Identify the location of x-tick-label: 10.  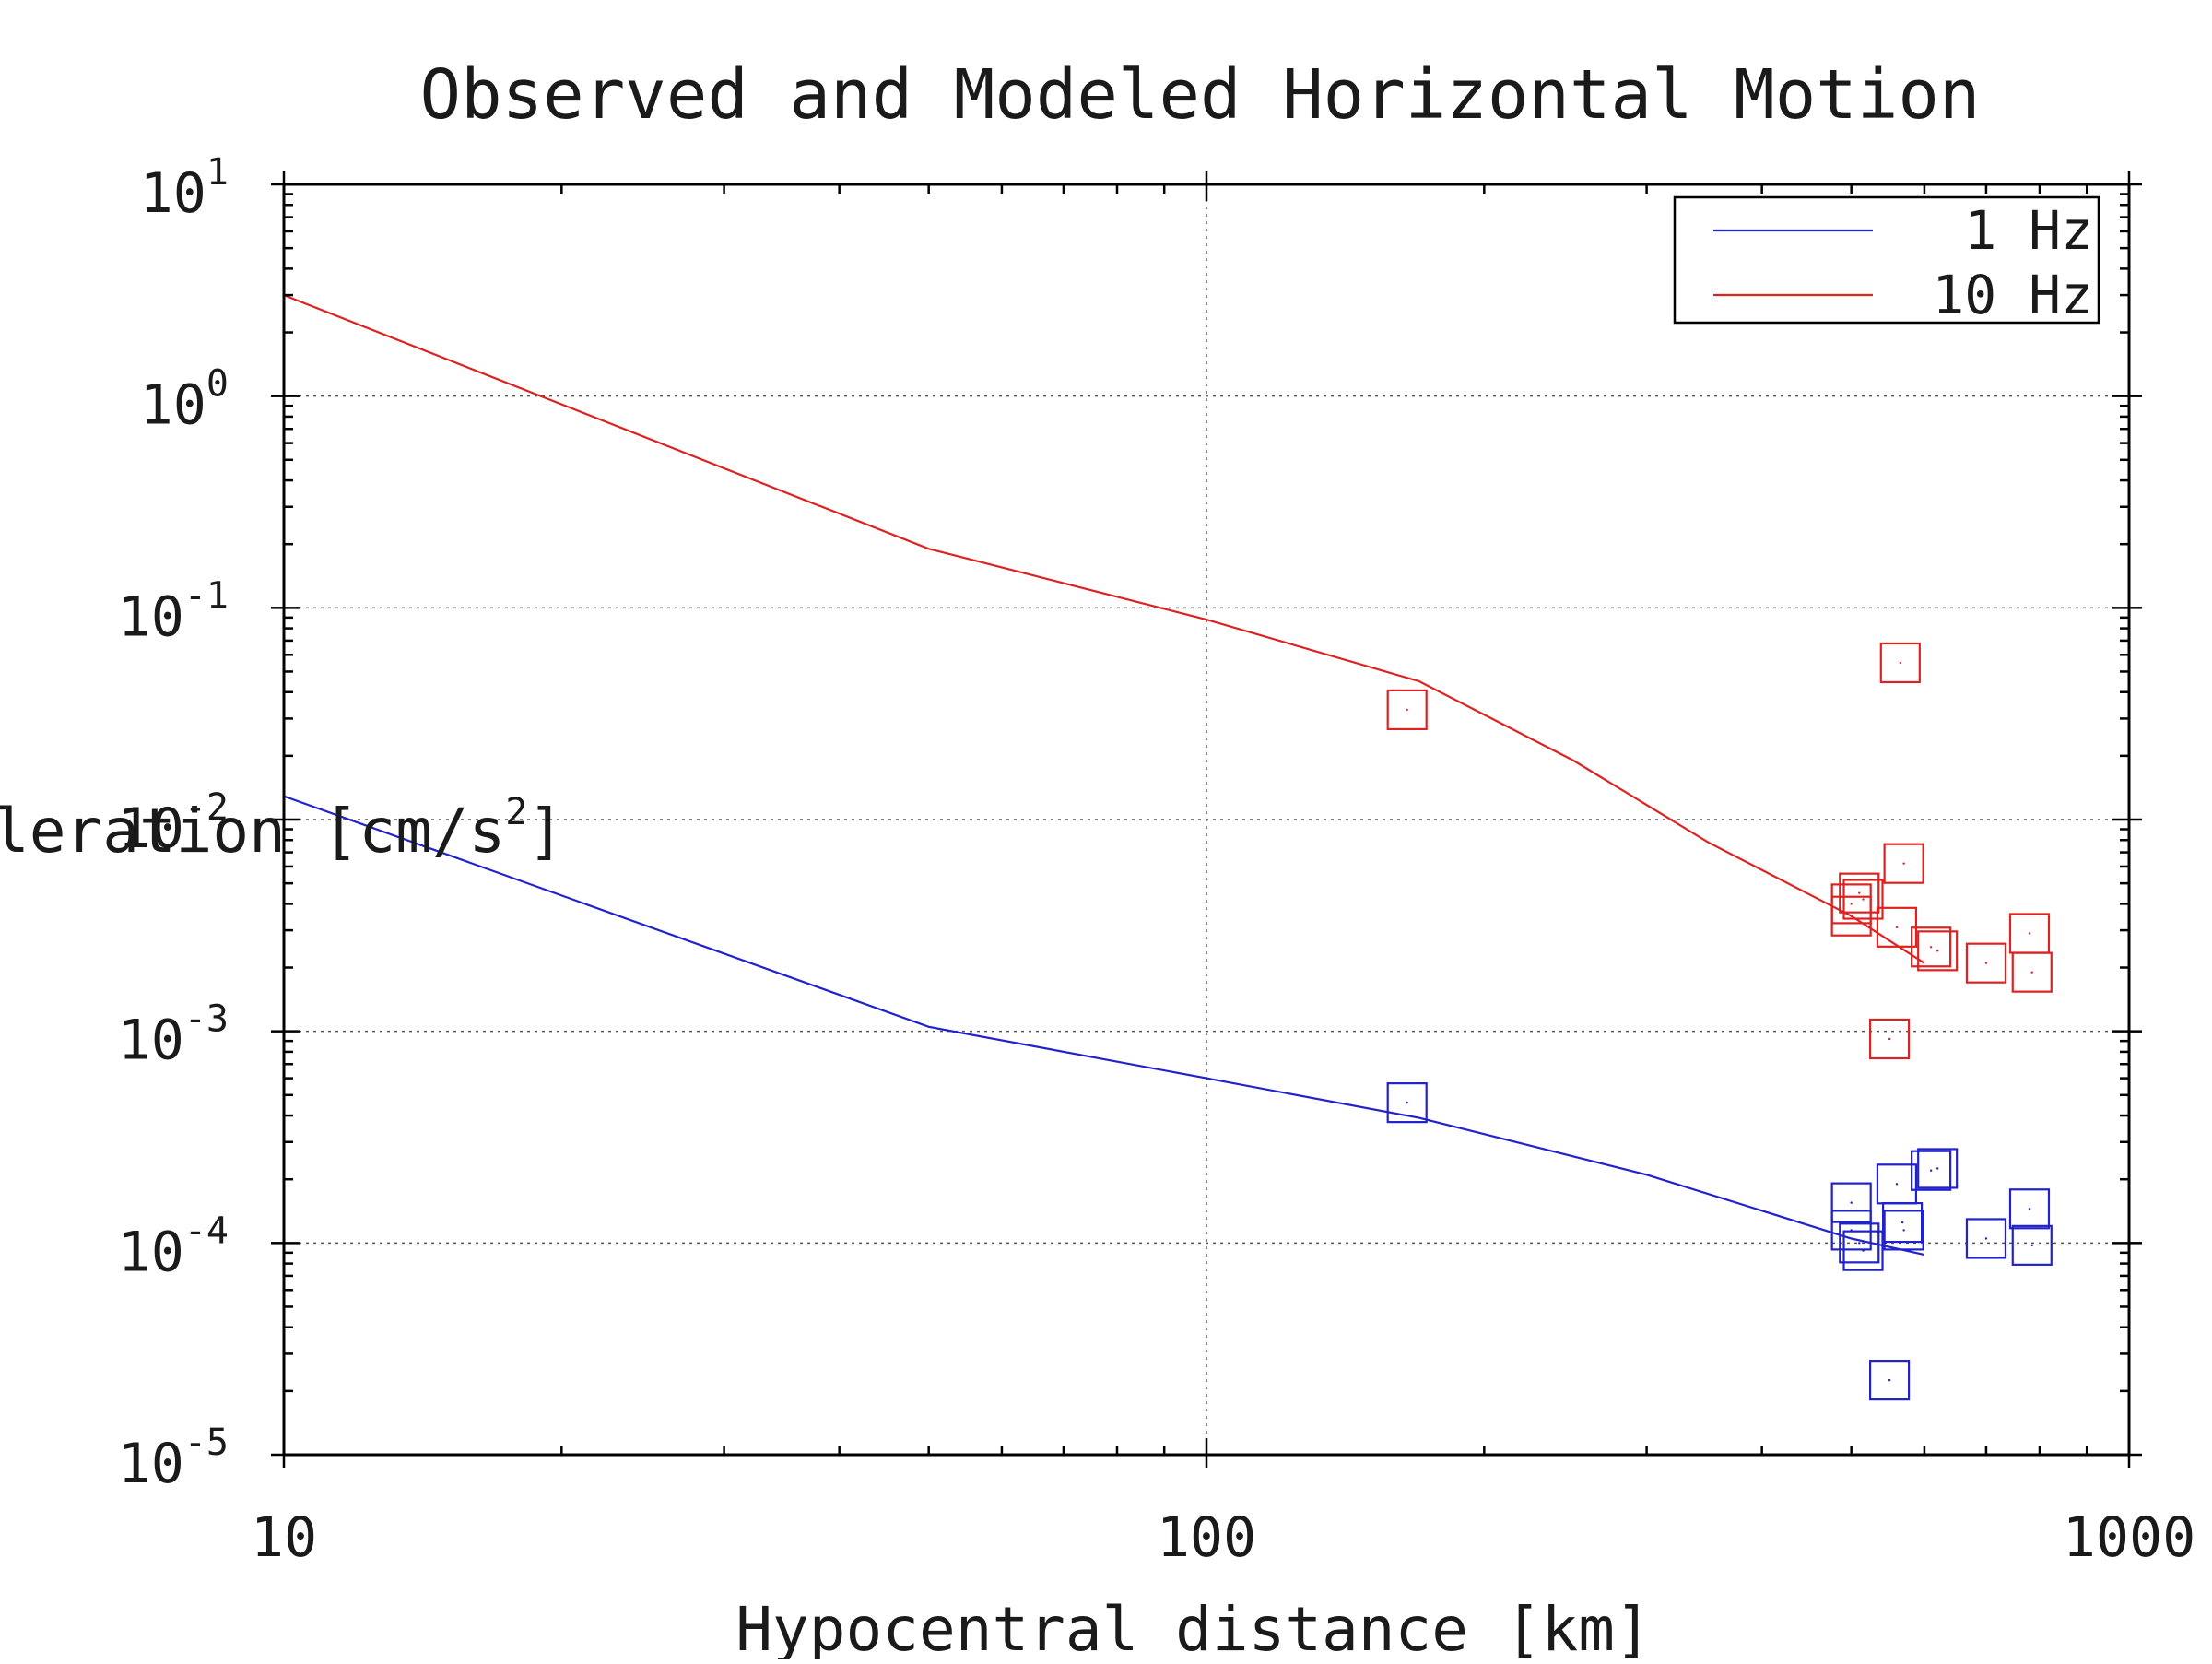
(284, 1537).